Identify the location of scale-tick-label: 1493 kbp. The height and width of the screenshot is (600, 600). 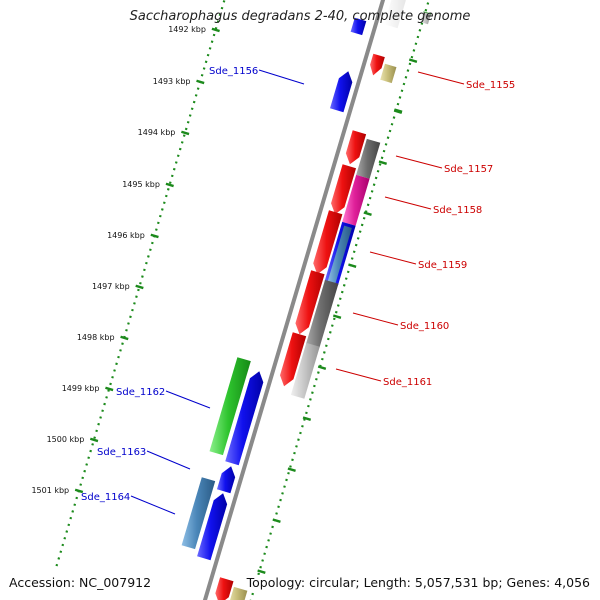
(172, 81).